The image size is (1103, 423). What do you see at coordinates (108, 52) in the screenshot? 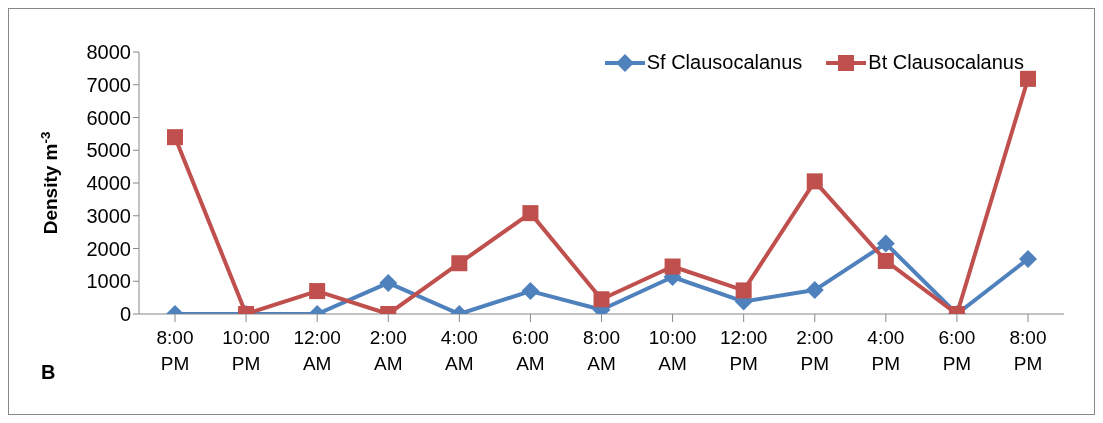
I see `y-tick-label: 8000` at bounding box center [108, 52].